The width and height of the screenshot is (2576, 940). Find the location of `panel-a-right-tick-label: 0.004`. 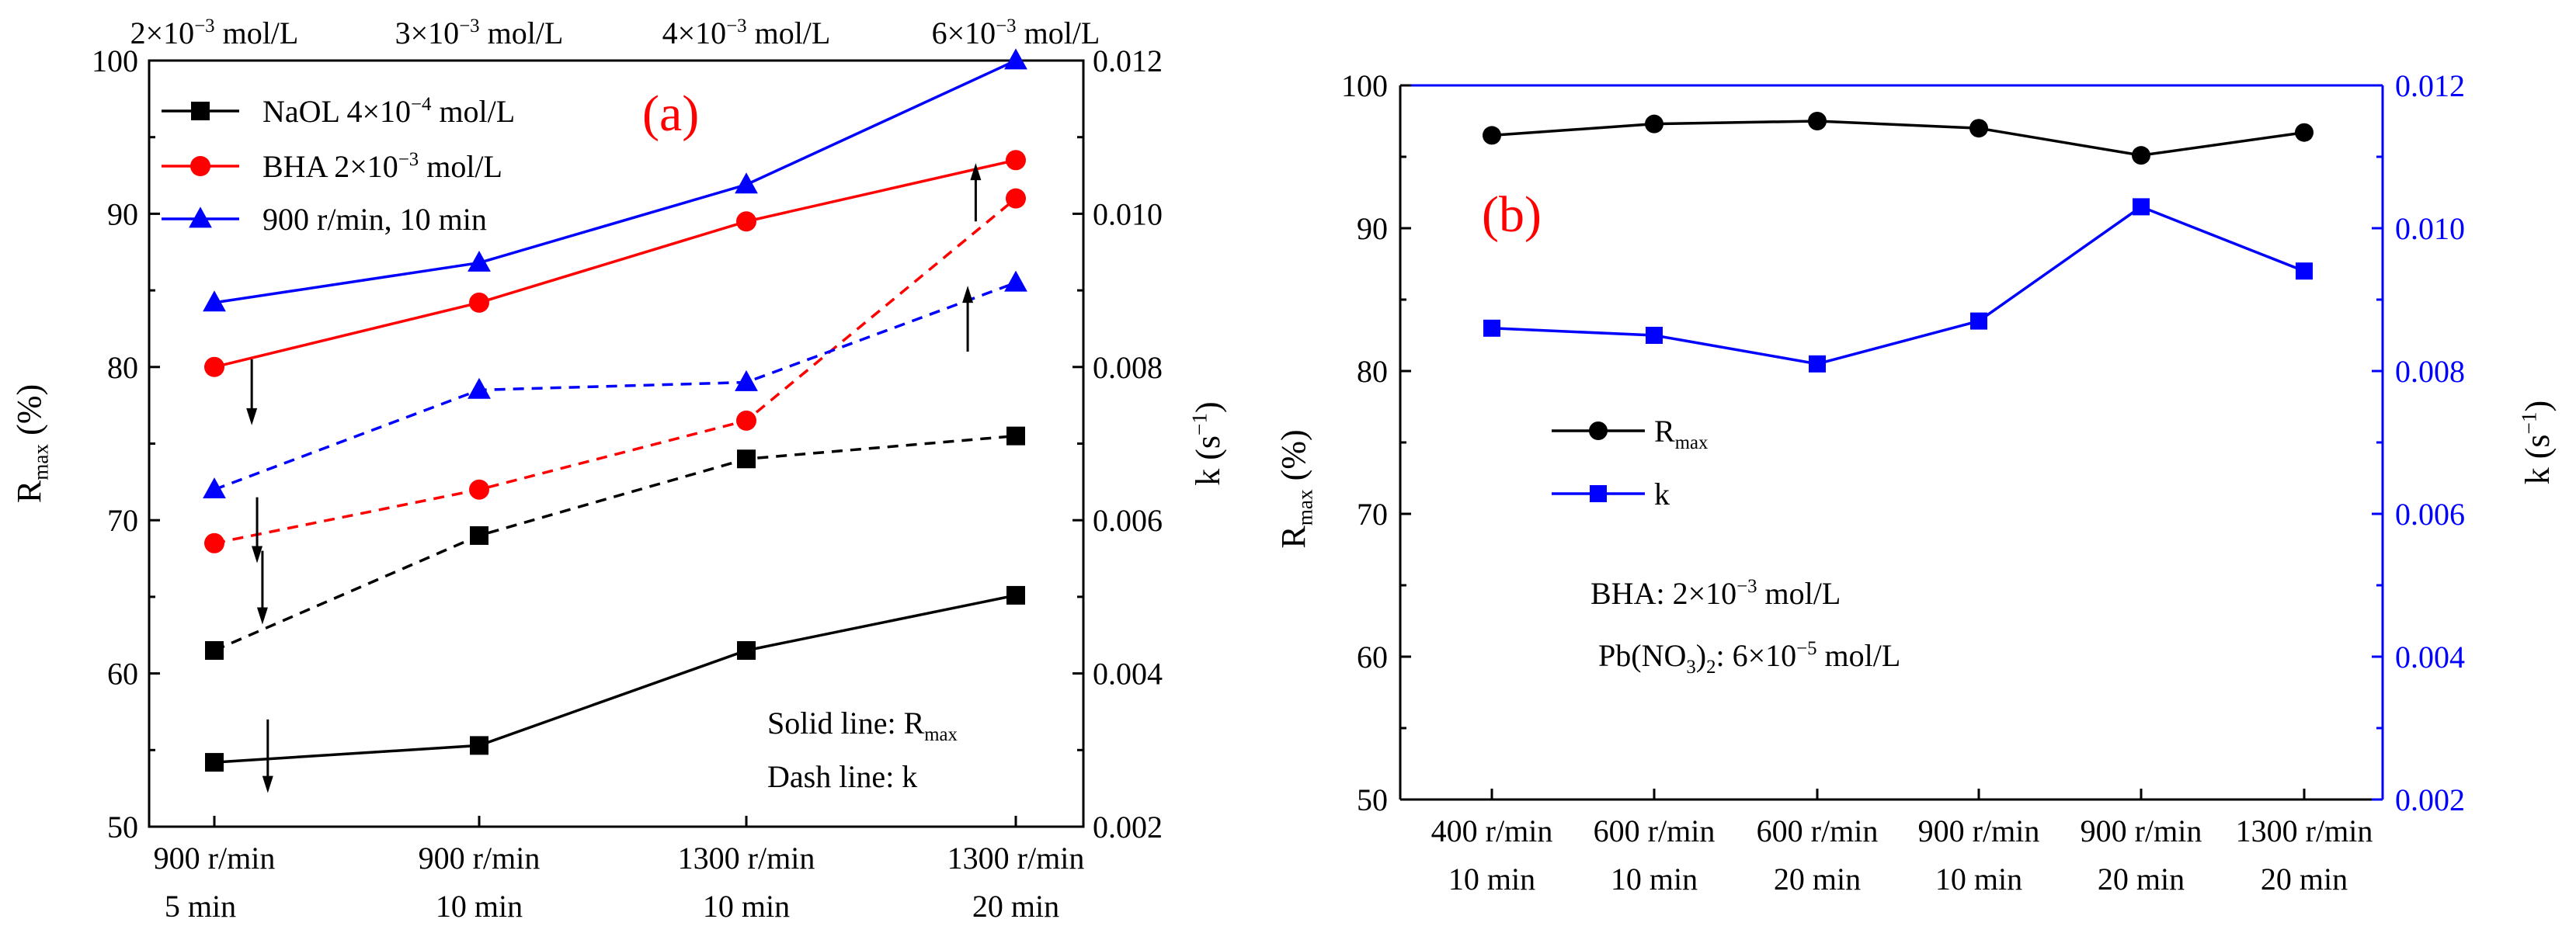

panel-a-right-tick-label: 0.004 is located at coordinates (1128, 674).